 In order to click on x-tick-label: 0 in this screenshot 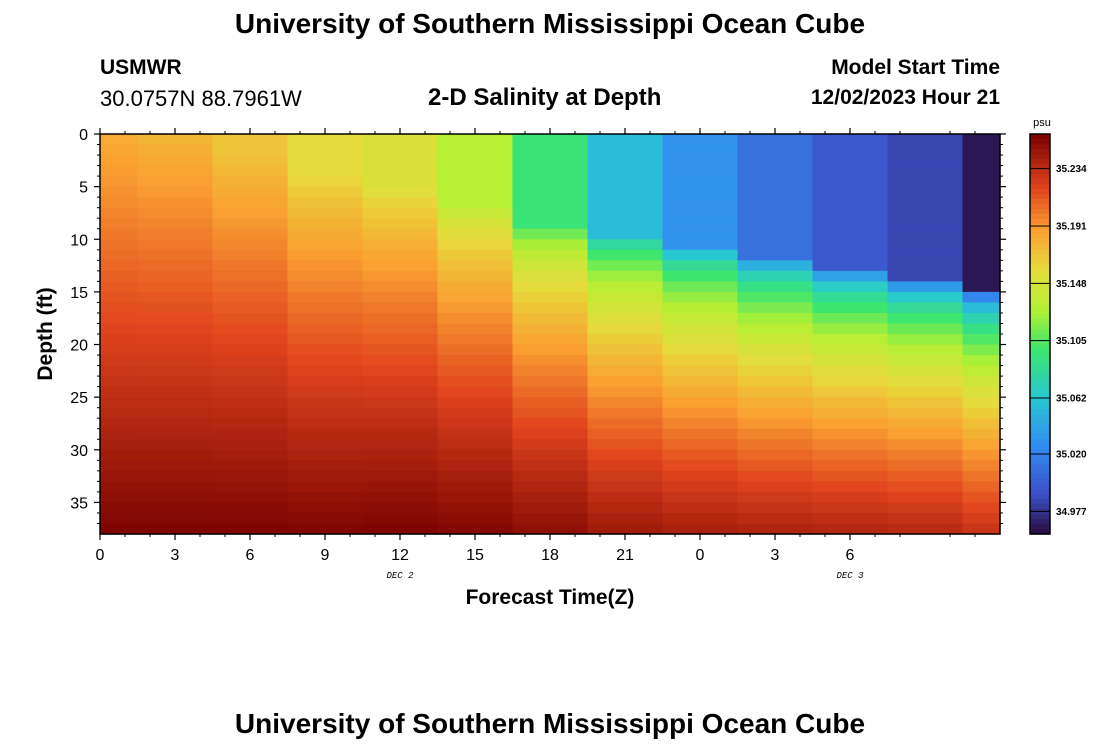, I will do `click(700, 555)`.